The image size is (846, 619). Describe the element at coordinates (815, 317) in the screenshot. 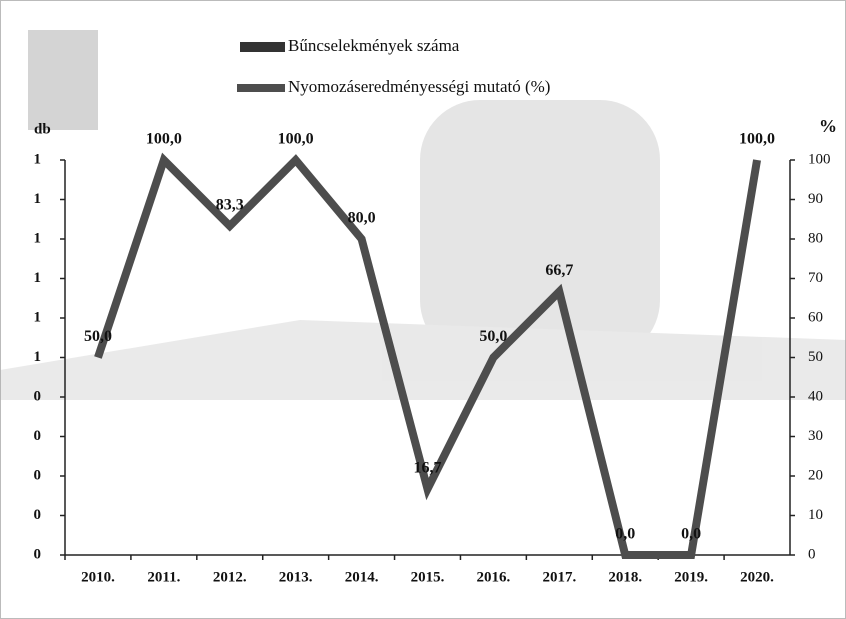

I see `y2-tick-label: 60` at that location.